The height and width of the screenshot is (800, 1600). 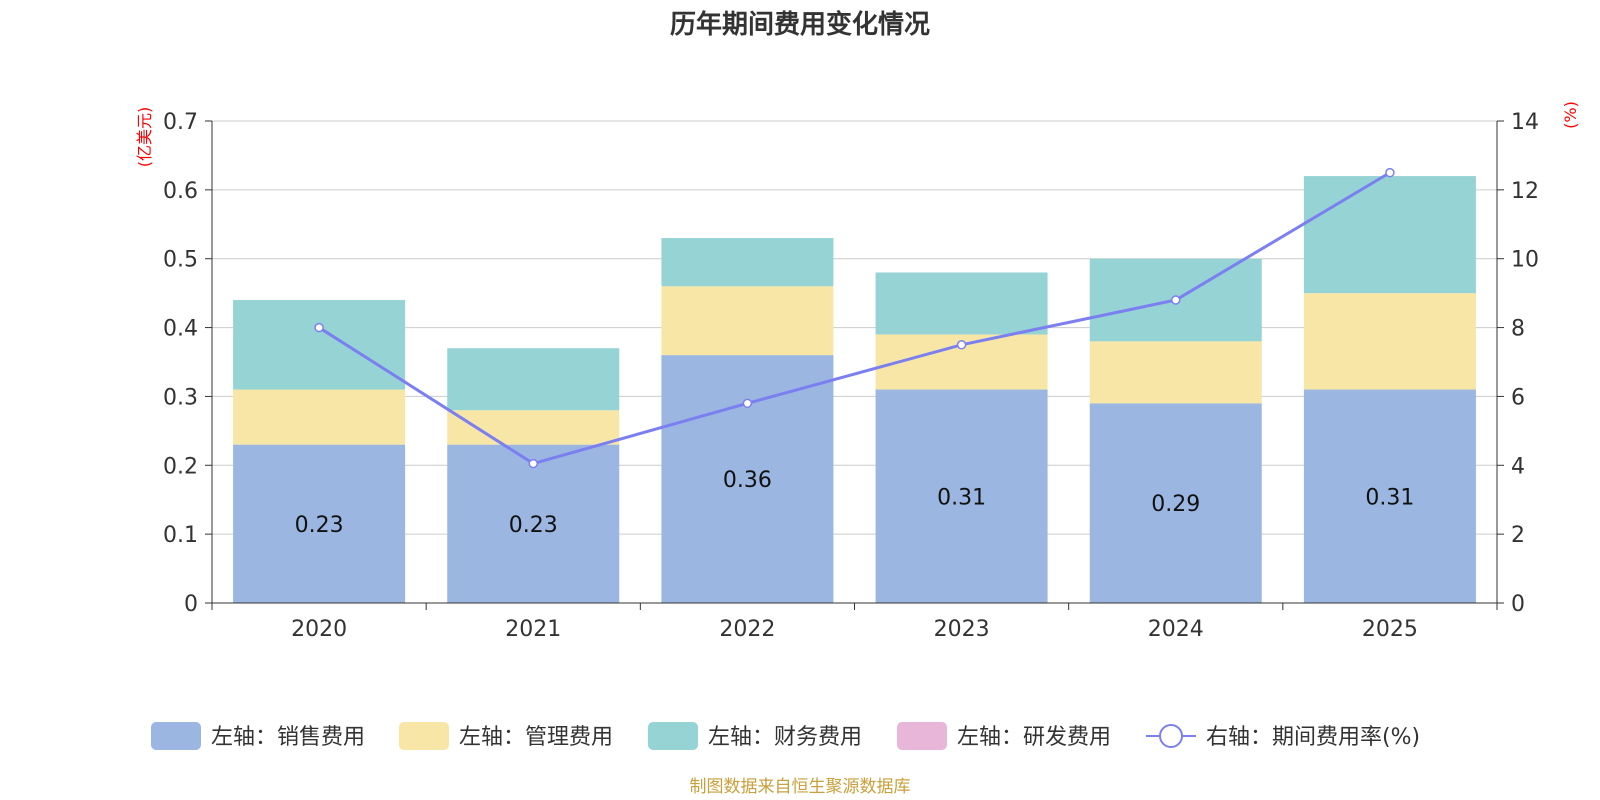 What do you see at coordinates (319, 629) in the screenshot?
I see `x-tick-label: 2020` at bounding box center [319, 629].